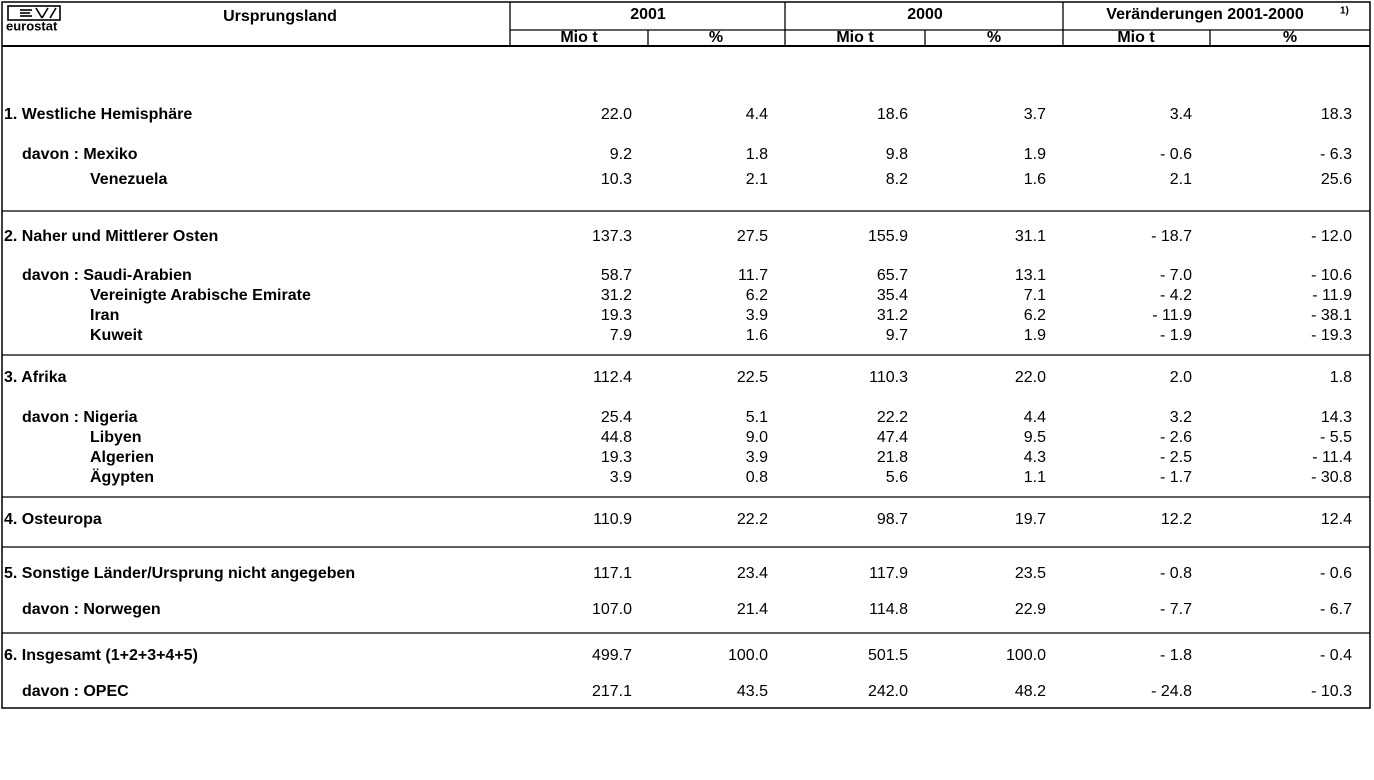  I want to click on cell-value: - 30.8, so click(1331, 477).